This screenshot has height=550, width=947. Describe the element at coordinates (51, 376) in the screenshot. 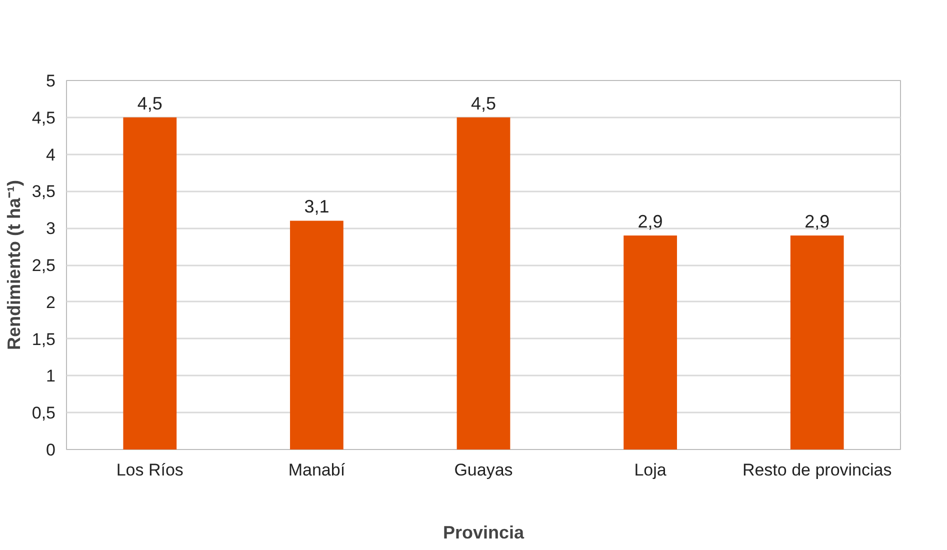

I see `y-tick-label: 1` at that location.